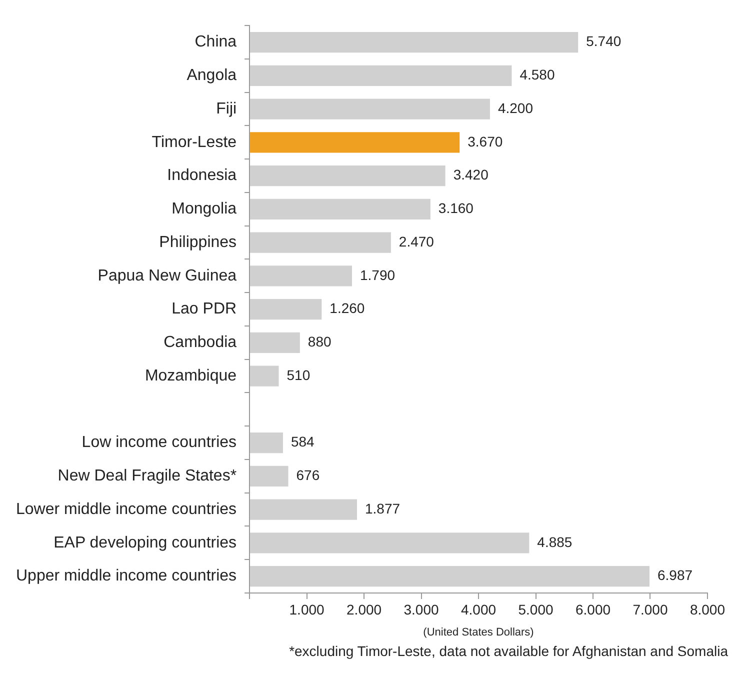 Image resolution: width=736 pixels, height=679 pixels. What do you see at coordinates (126, 509) in the screenshot?
I see `y-tick-label: Lower middle income countries` at bounding box center [126, 509].